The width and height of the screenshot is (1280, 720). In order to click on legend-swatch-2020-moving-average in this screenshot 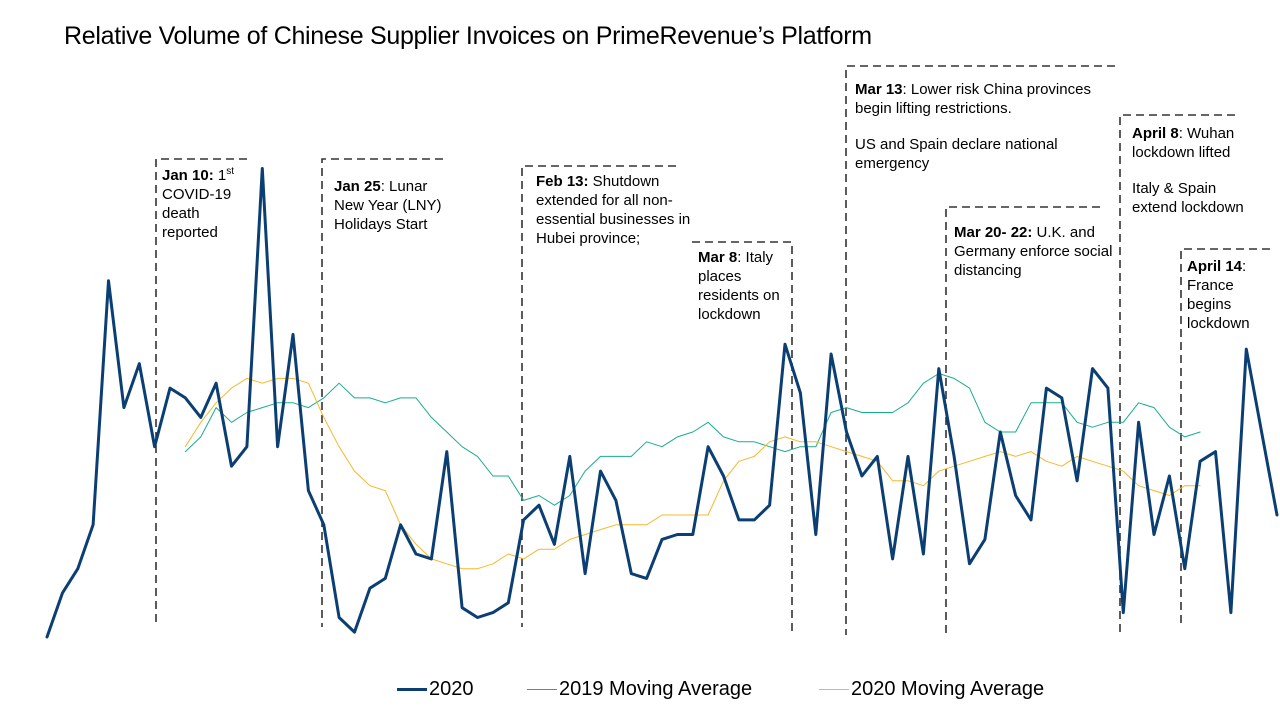, I will do `click(834, 689)`.